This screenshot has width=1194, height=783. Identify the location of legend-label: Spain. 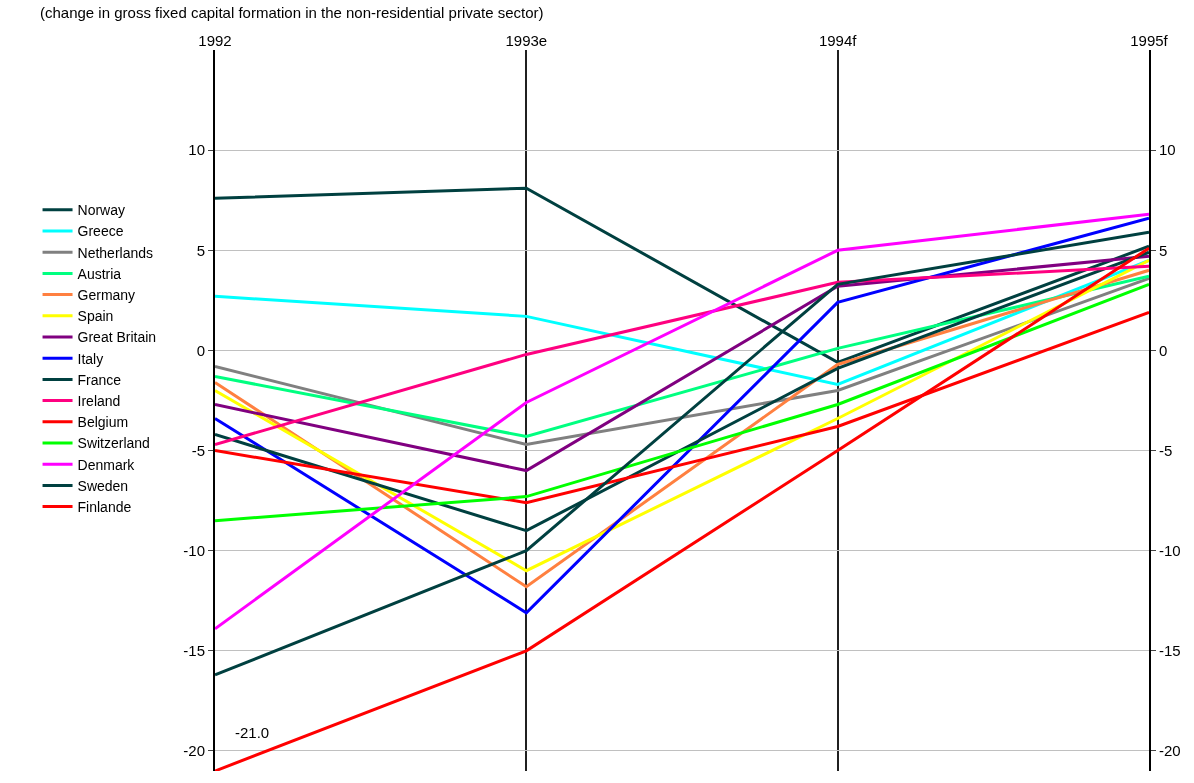
(95, 316).